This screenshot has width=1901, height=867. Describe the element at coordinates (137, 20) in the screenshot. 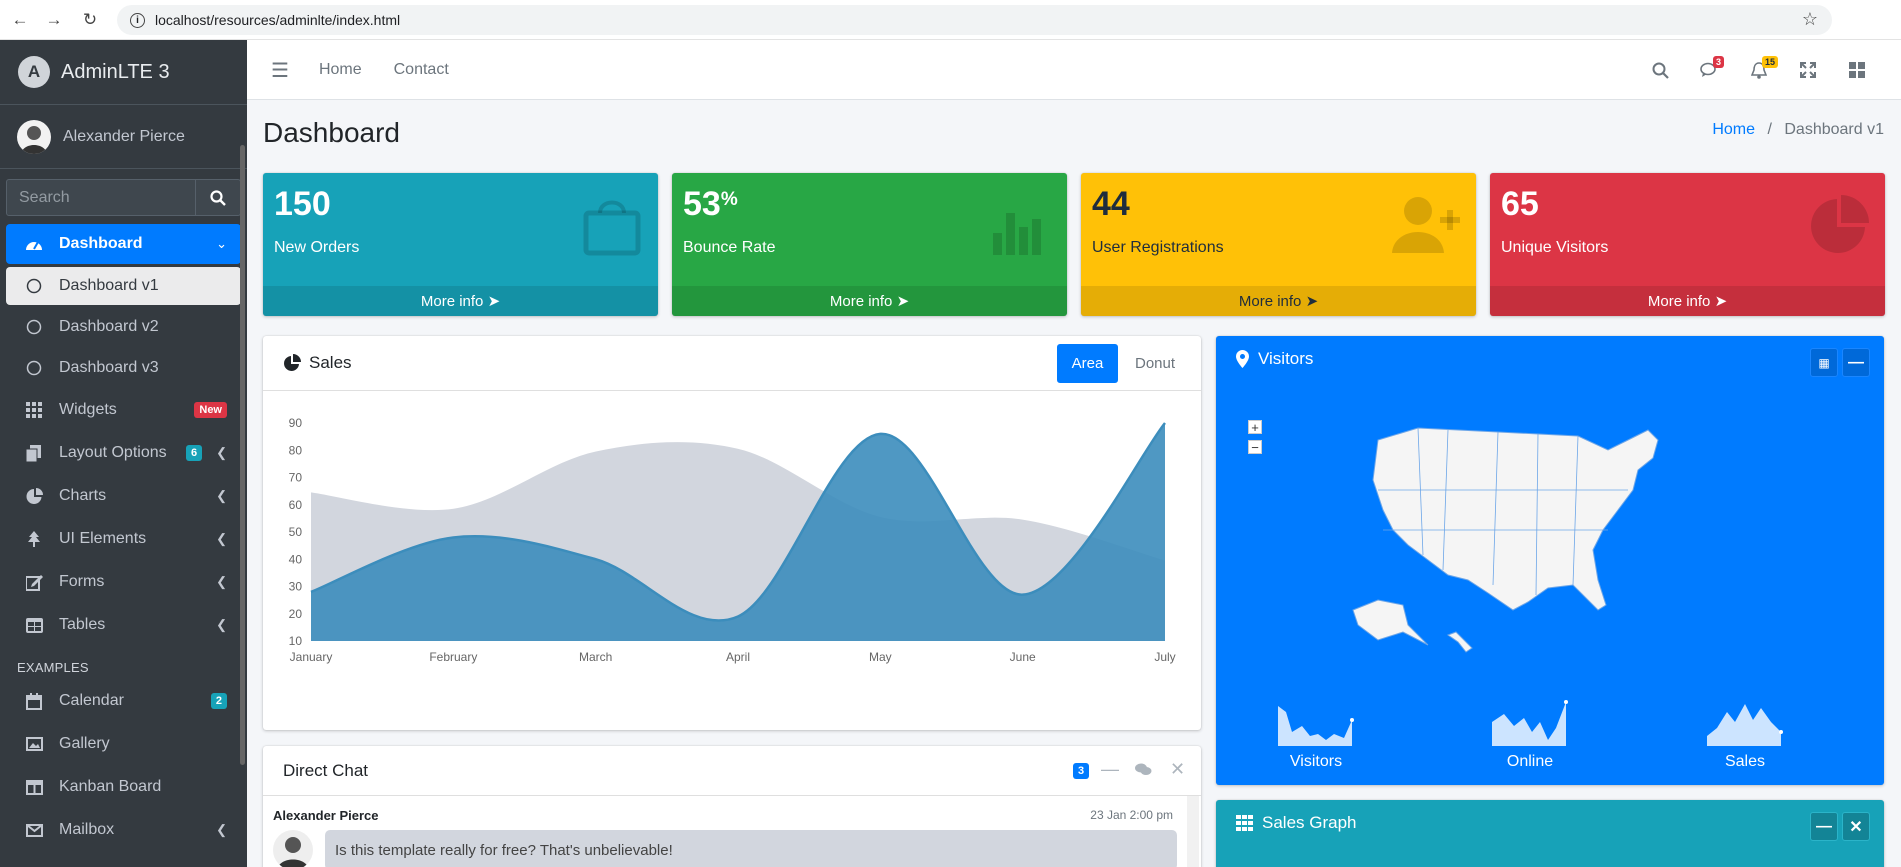

I see `site-info-icon: i` at that location.